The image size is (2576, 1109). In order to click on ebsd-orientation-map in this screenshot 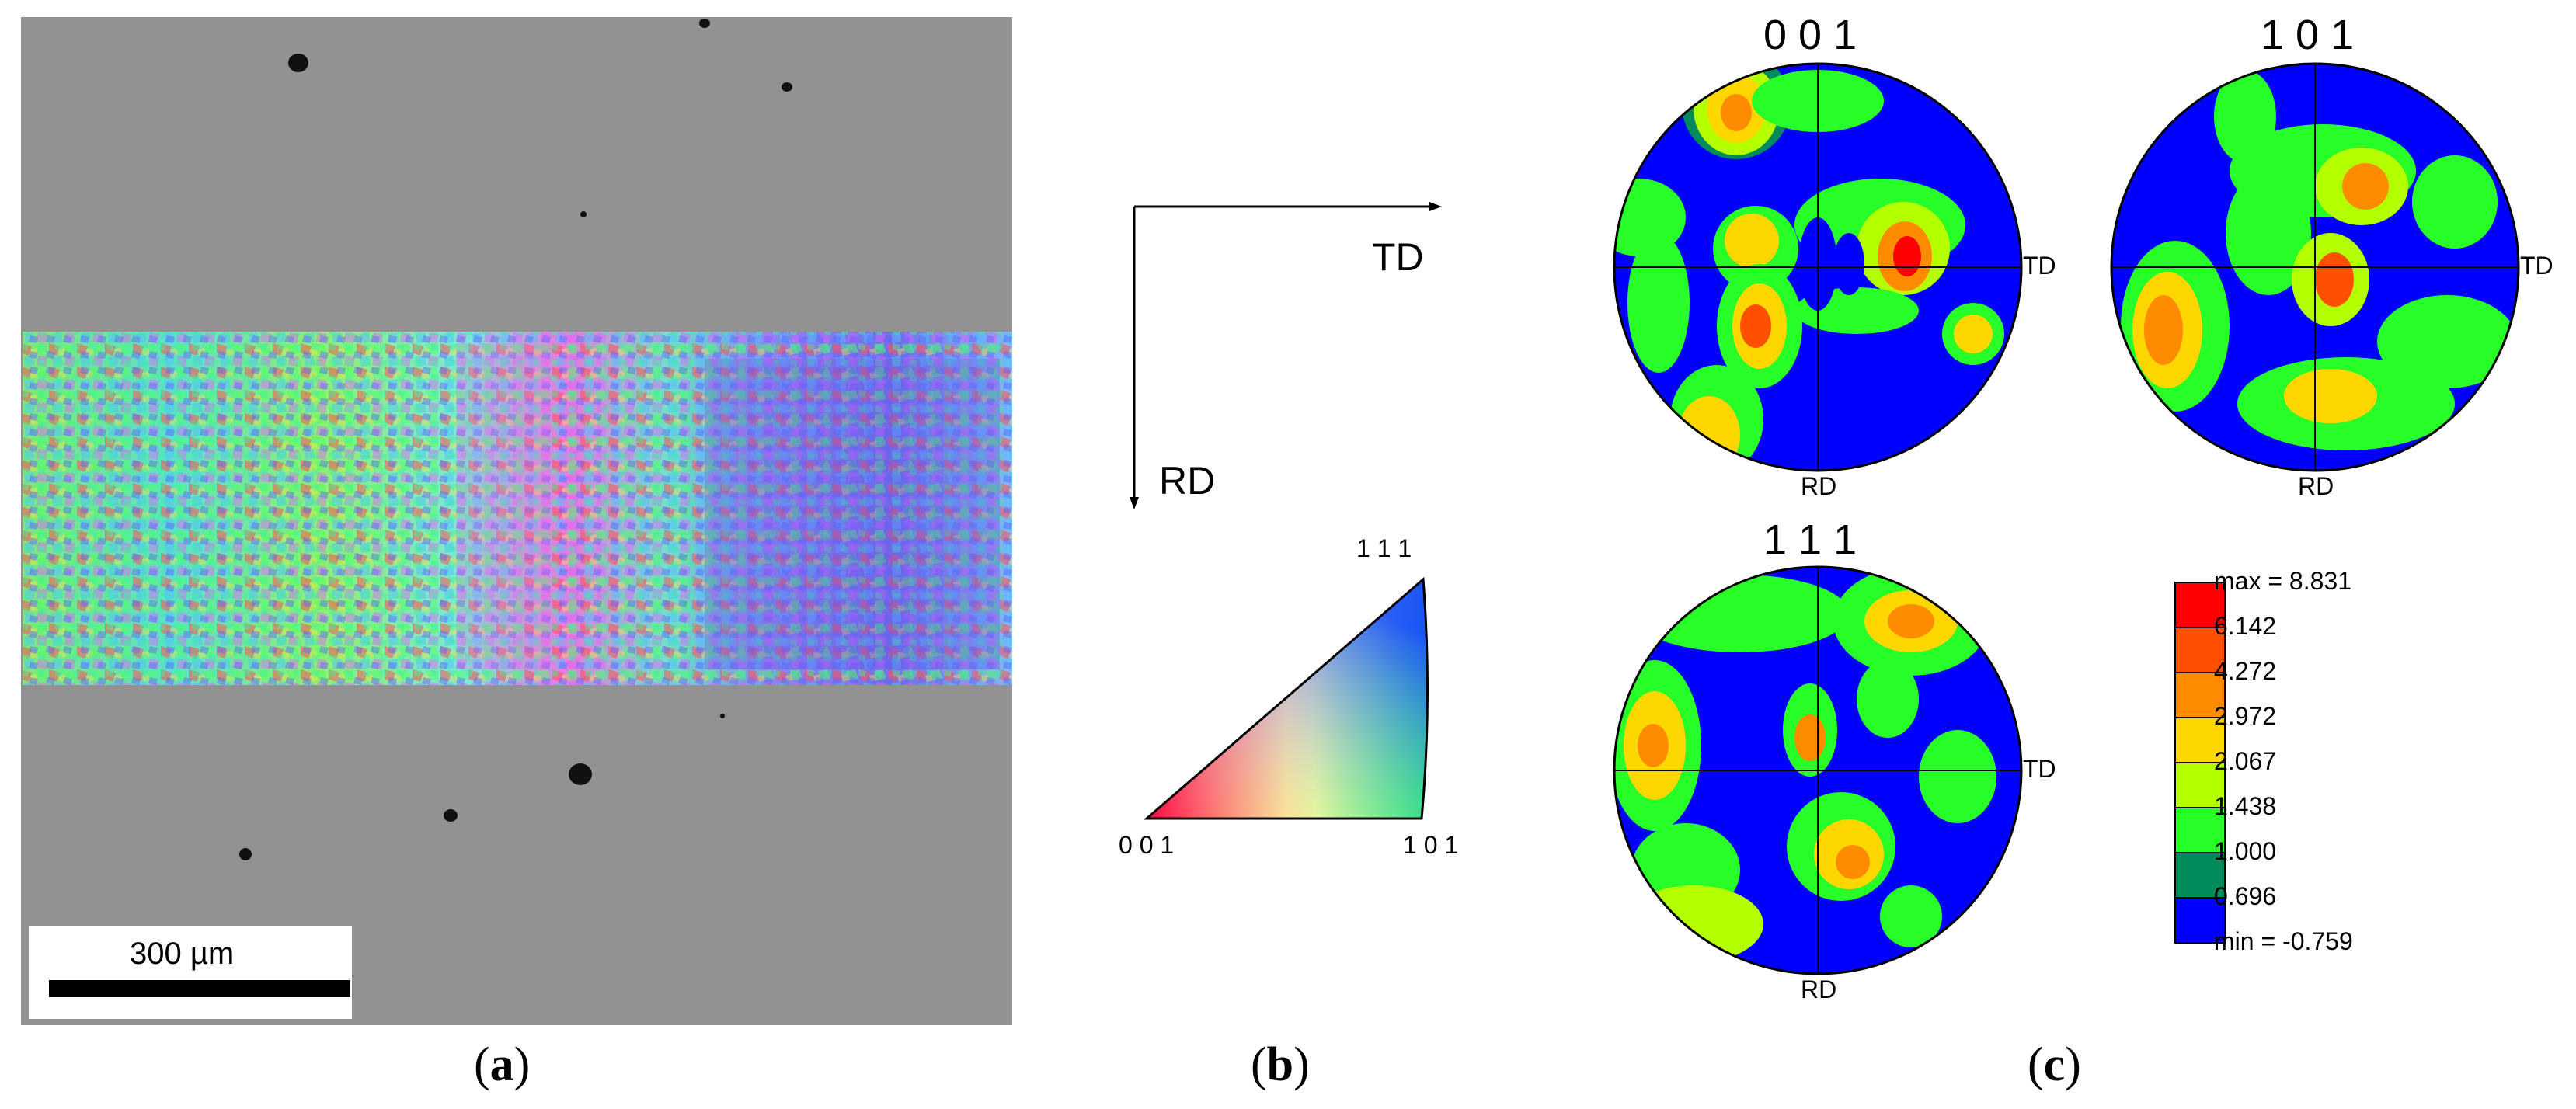, I will do `click(517, 508)`.